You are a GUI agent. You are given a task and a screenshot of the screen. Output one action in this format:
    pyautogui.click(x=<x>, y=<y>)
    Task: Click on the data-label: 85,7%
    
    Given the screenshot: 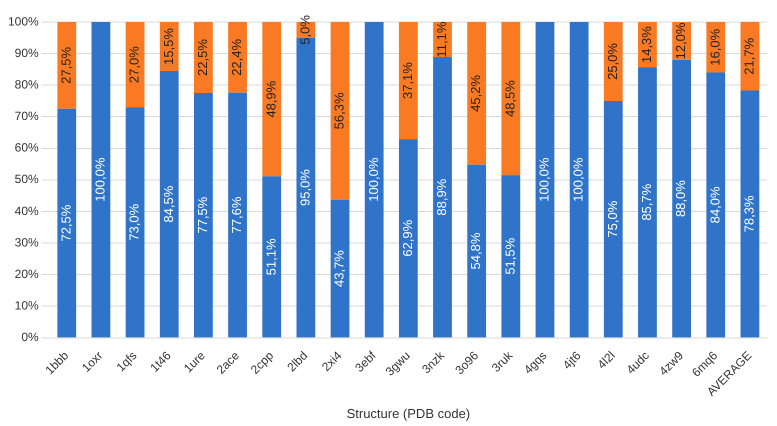 What is the action you would take?
    pyautogui.click(x=646, y=202)
    